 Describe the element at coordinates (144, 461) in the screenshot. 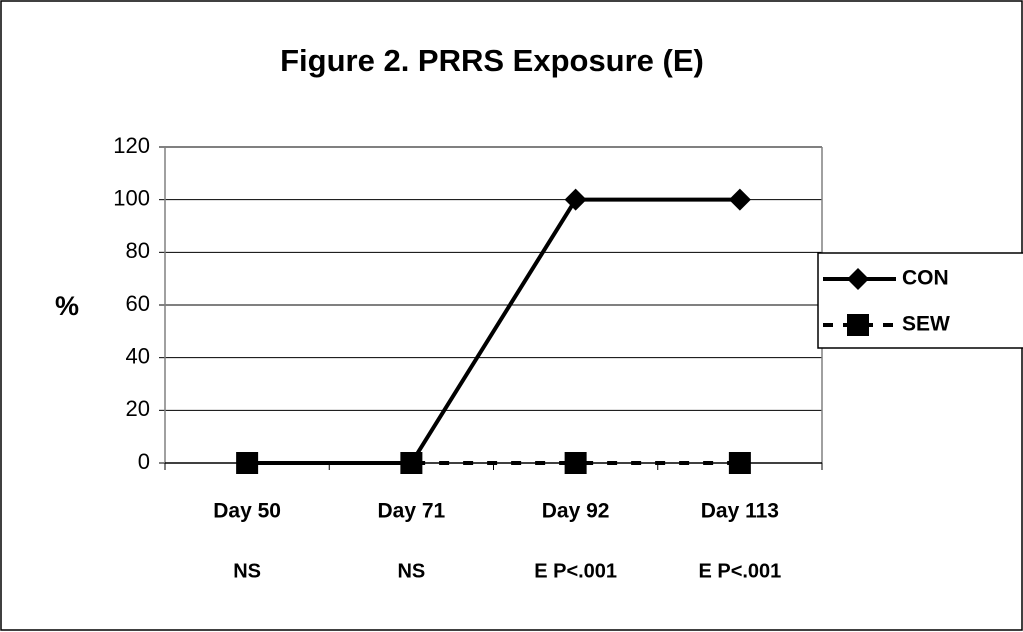

I see `y-tick-label: 0` at that location.